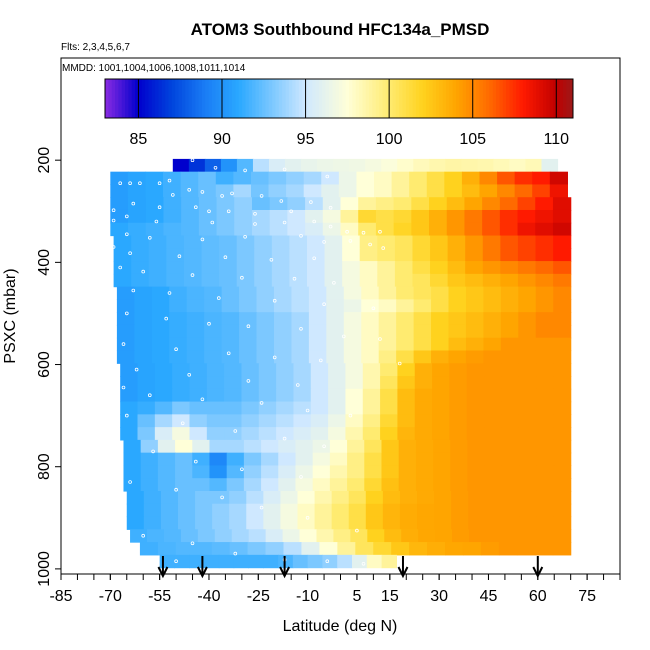 This screenshot has width=650, height=650. What do you see at coordinates (202, 567) in the screenshot?
I see `profile-arrow` at bounding box center [202, 567].